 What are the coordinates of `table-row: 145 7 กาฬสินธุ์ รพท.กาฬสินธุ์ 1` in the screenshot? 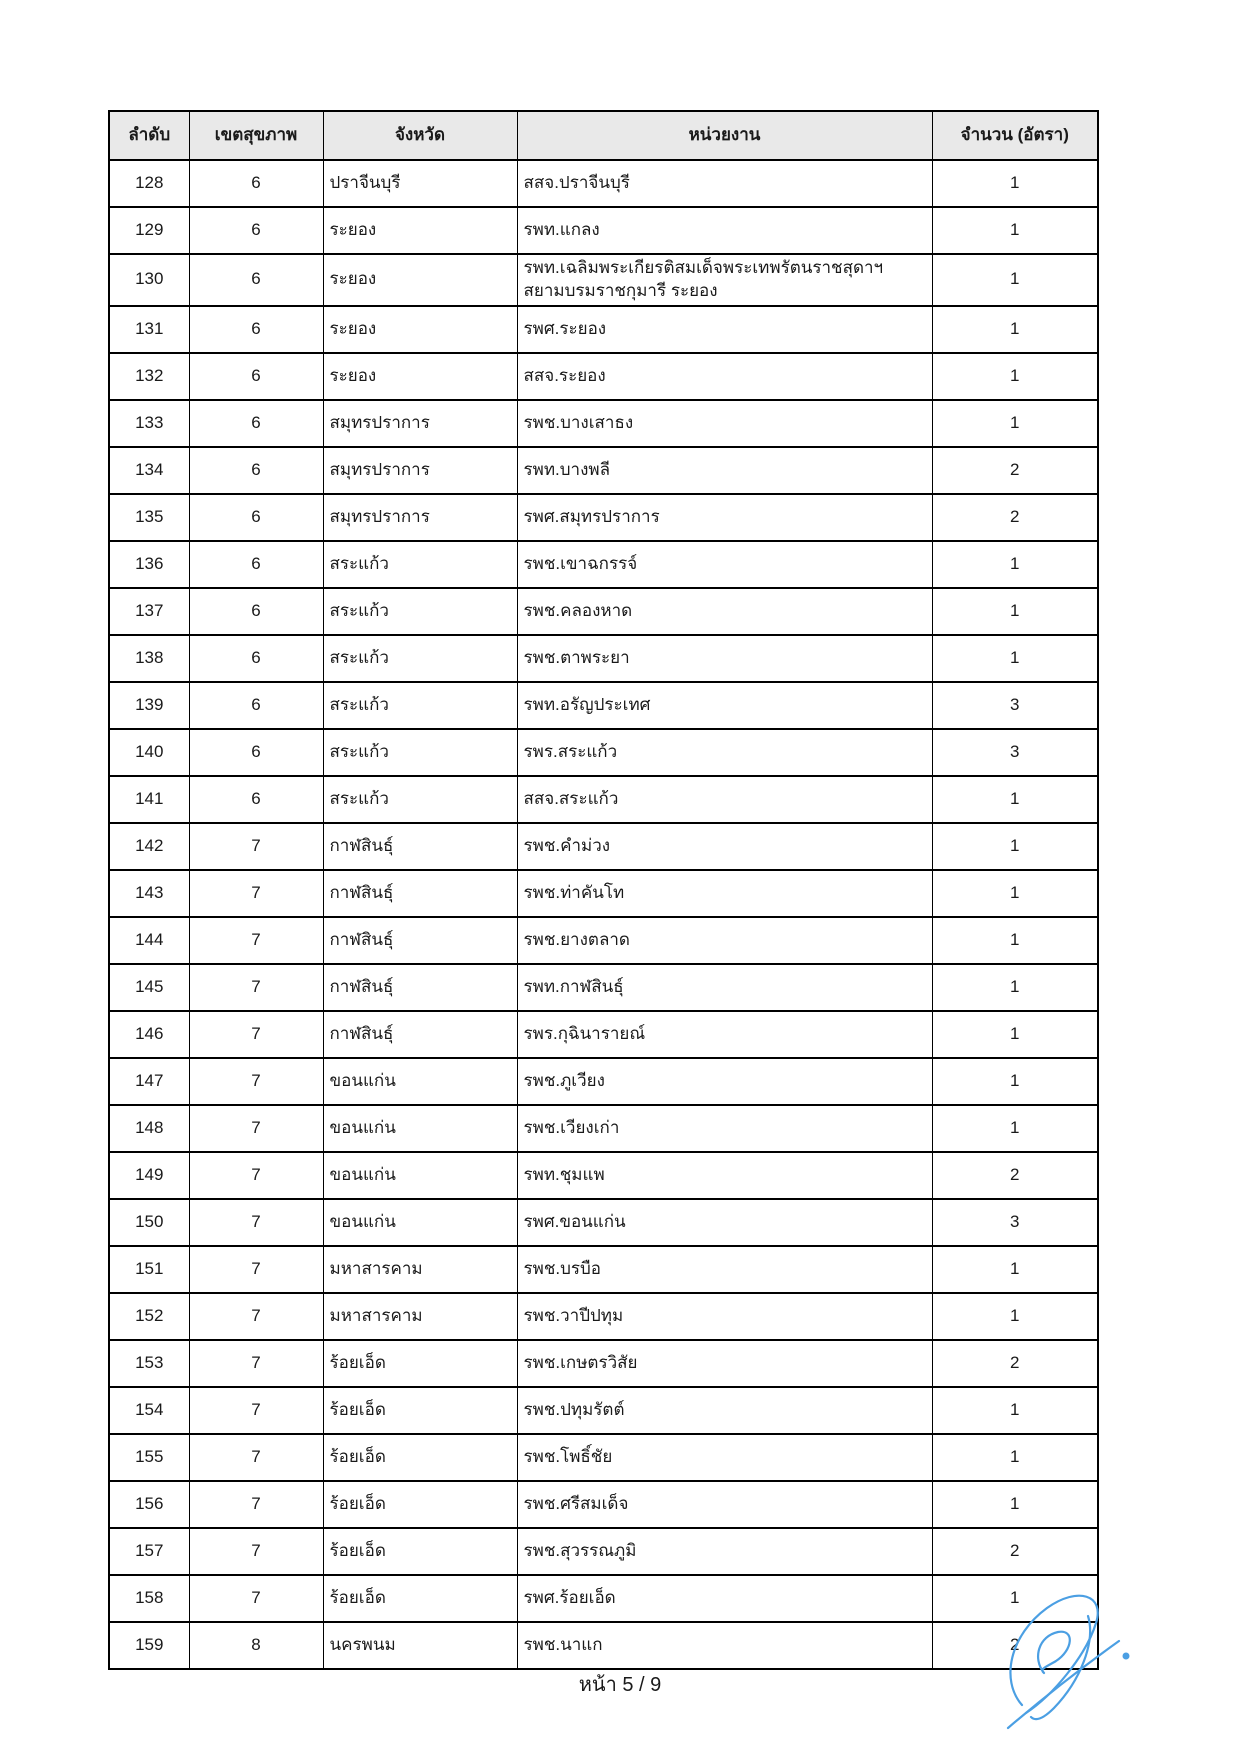 It's located at (603, 987).